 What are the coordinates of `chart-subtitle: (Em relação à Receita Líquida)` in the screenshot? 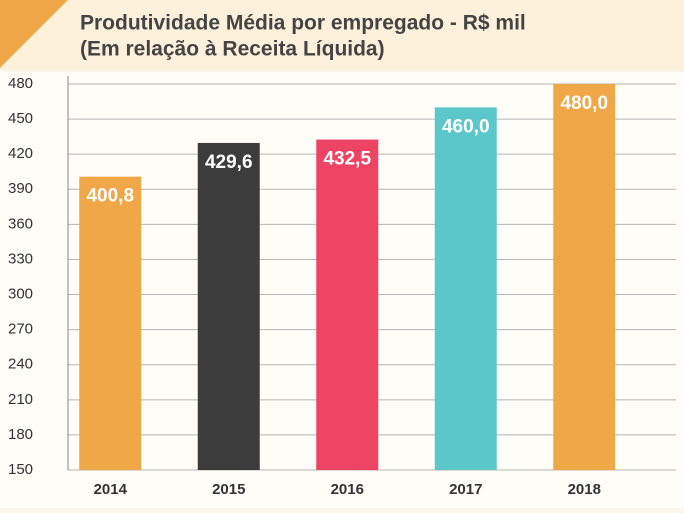 It's located at (232, 49).